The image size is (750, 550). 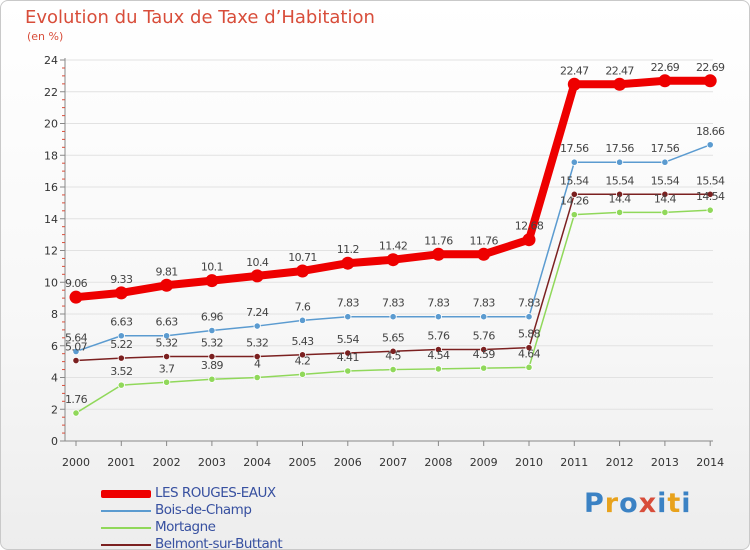 What do you see at coordinates (529, 353) in the screenshot?
I see `data-label: 4.64` at bounding box center [529, 353].